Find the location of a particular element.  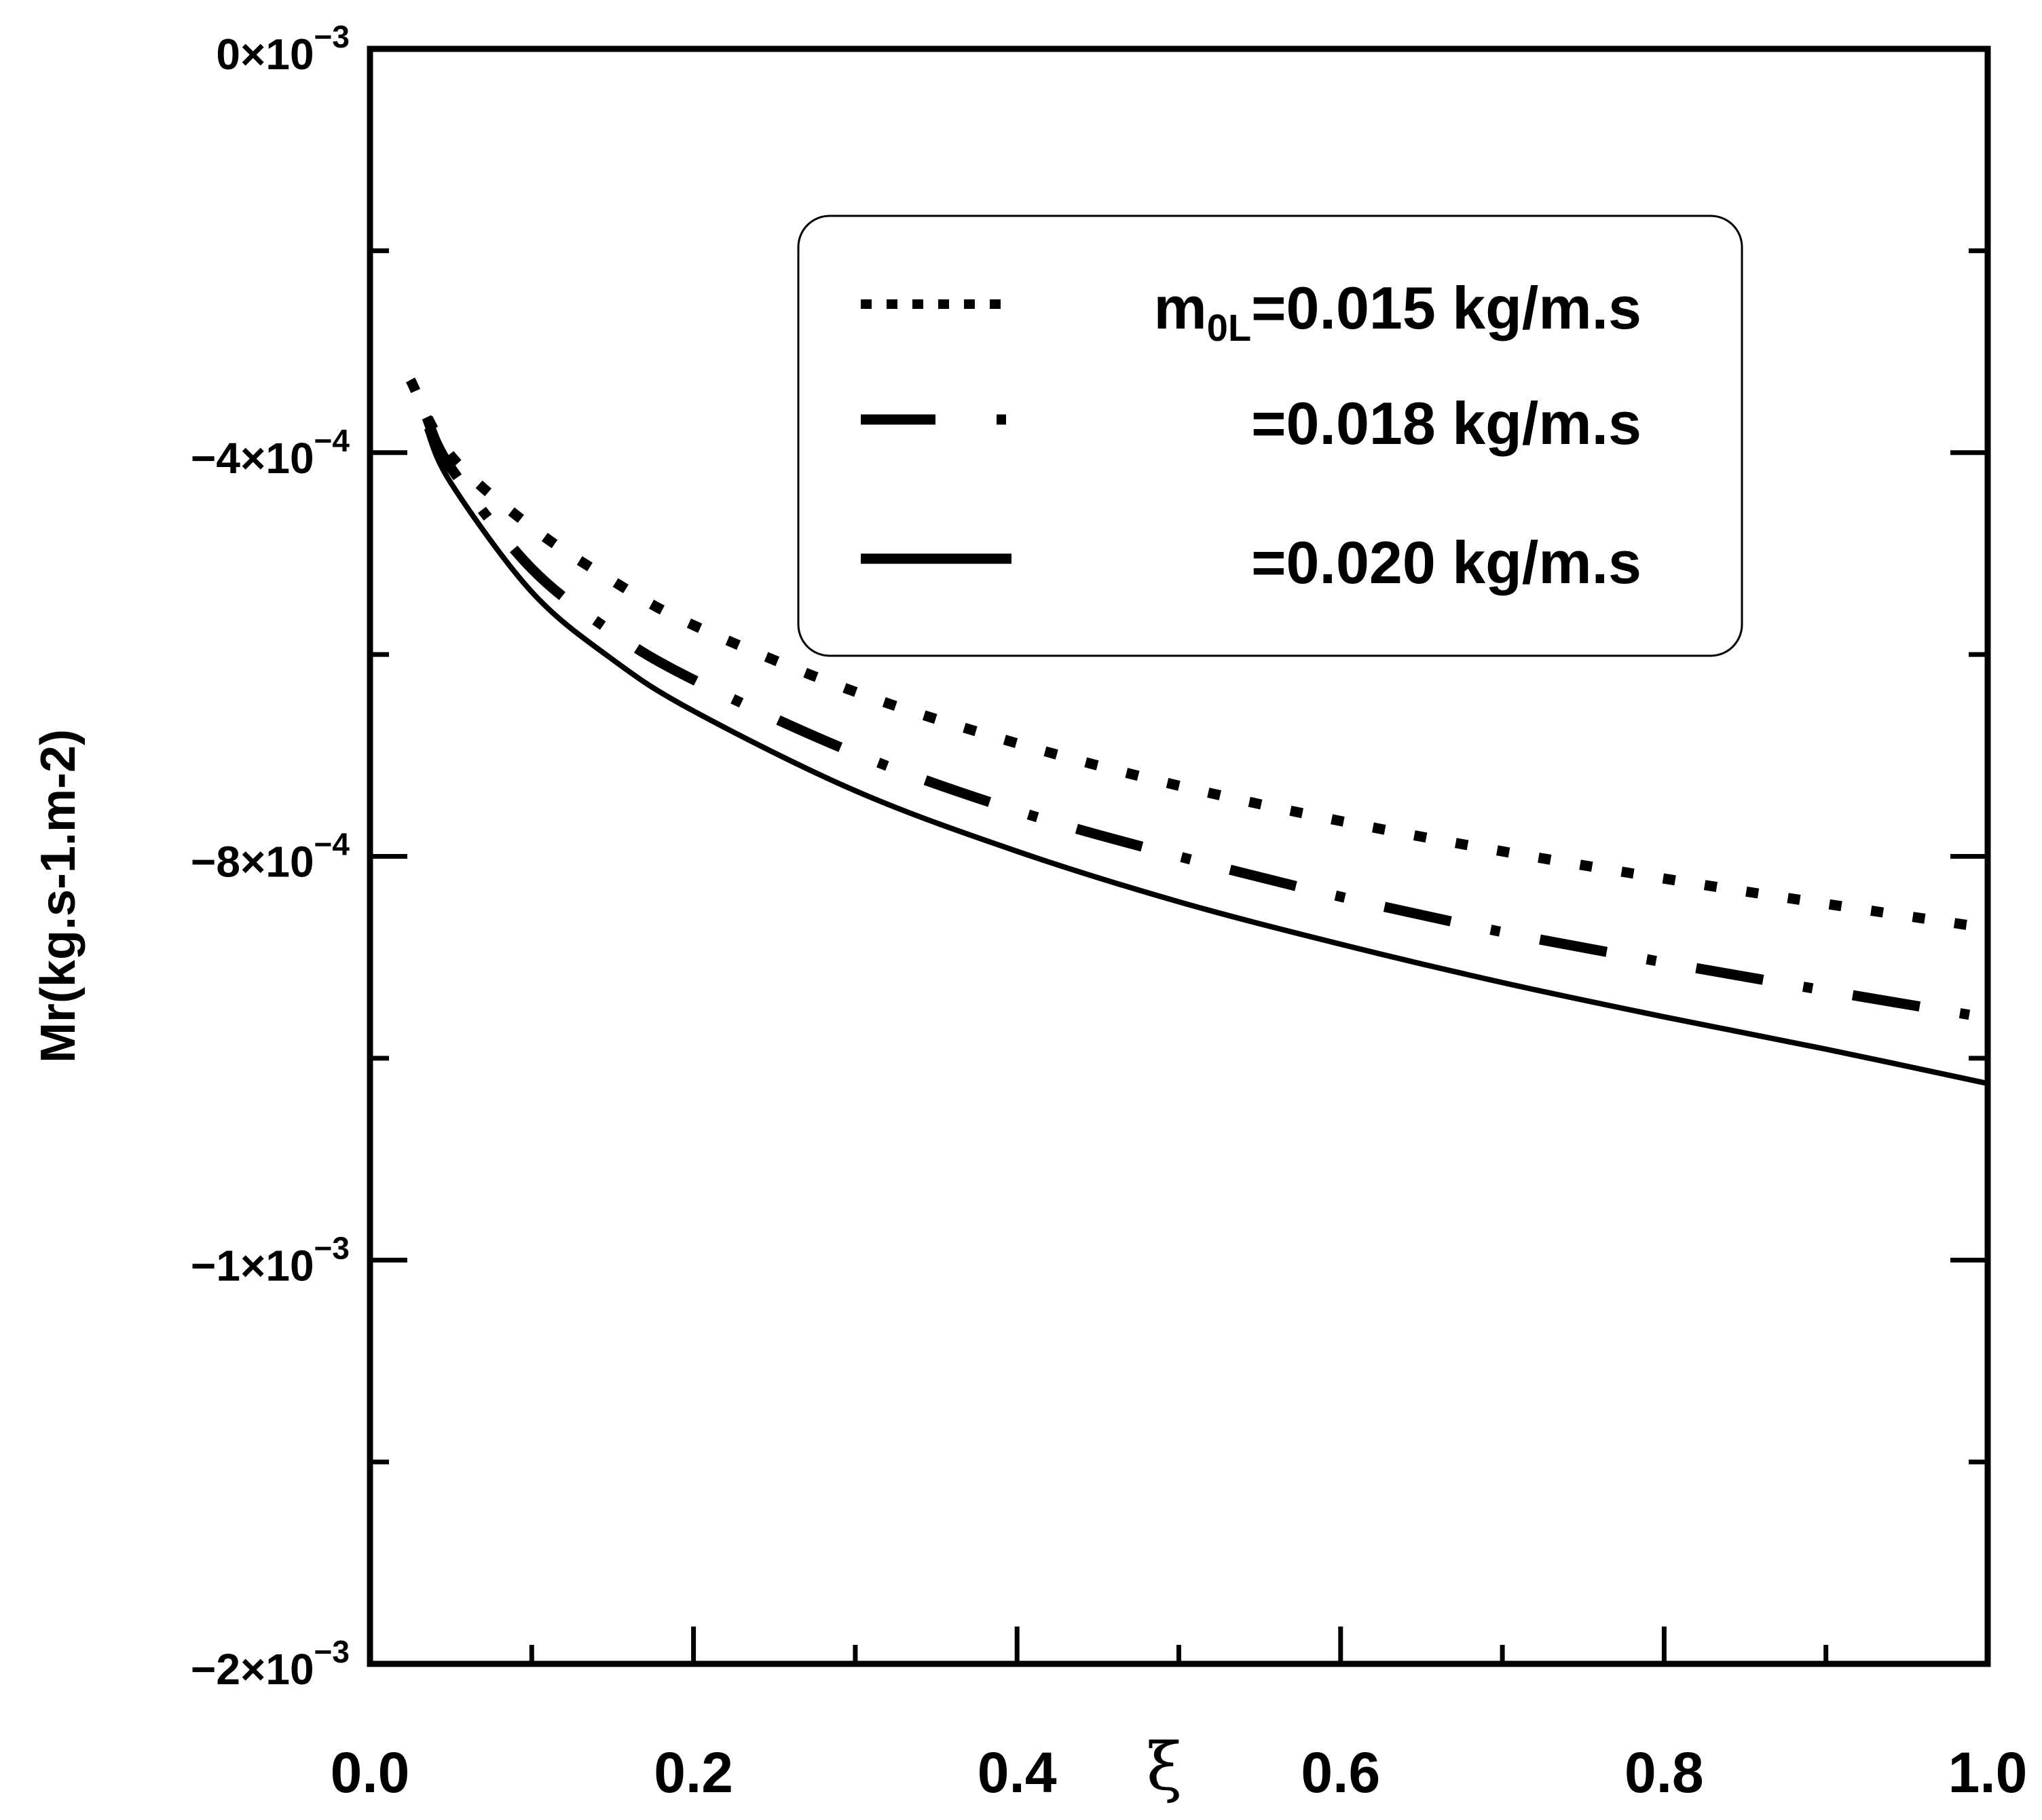

x-tick-label: 1.0 is located at coordinates (1988, 1772).